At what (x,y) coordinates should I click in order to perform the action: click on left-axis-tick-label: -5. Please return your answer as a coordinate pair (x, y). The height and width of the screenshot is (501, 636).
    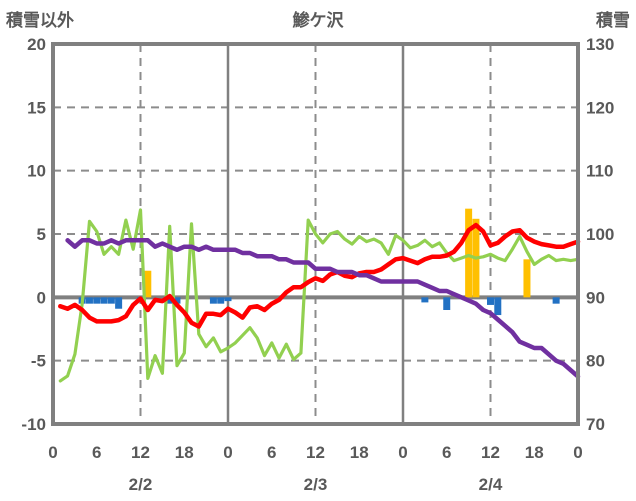
    Looking at the image, I should click on (38, 361).